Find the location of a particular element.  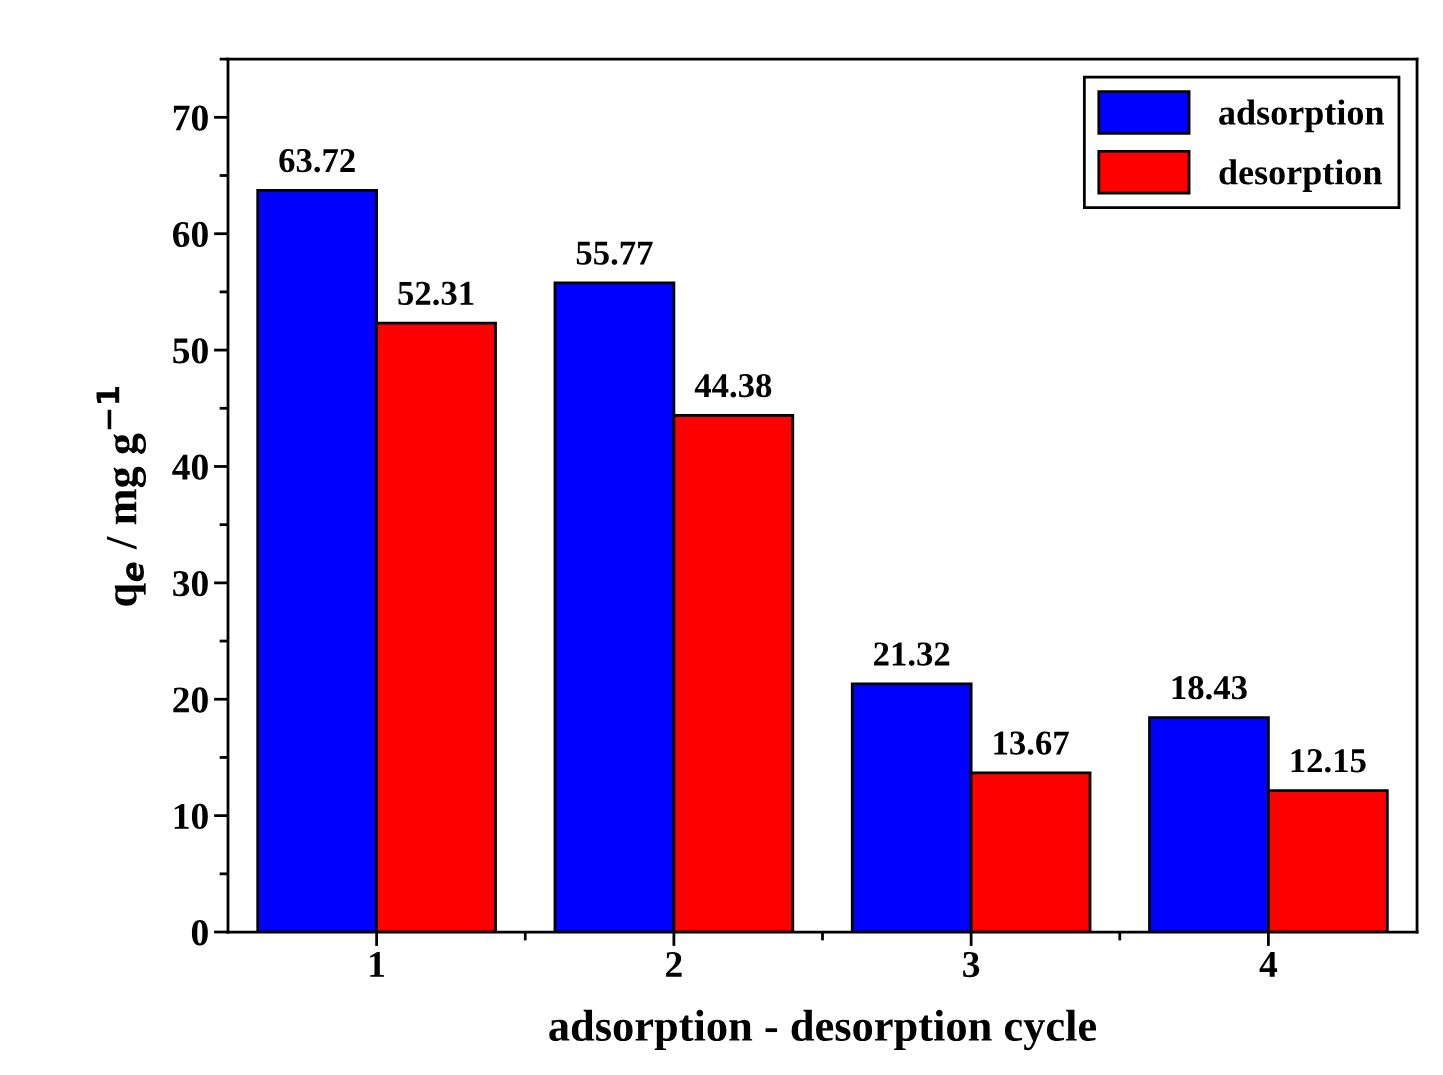

data-label: 44.38 is located at coordinates (733, 385).